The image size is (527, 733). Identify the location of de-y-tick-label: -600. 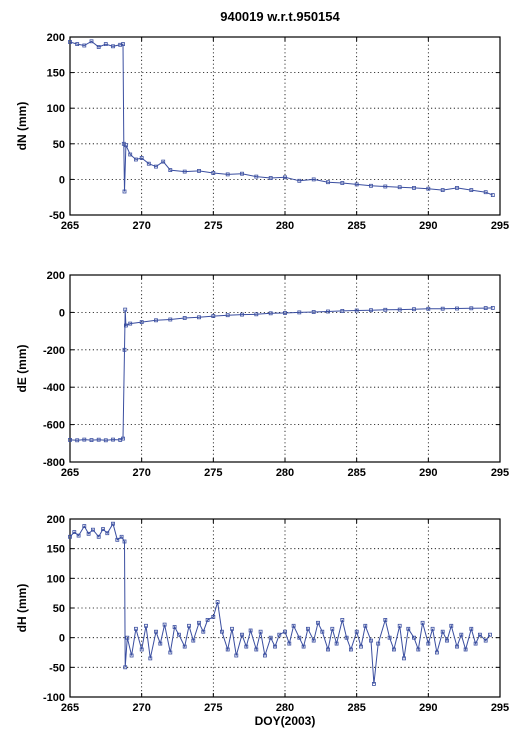
(54, 426).